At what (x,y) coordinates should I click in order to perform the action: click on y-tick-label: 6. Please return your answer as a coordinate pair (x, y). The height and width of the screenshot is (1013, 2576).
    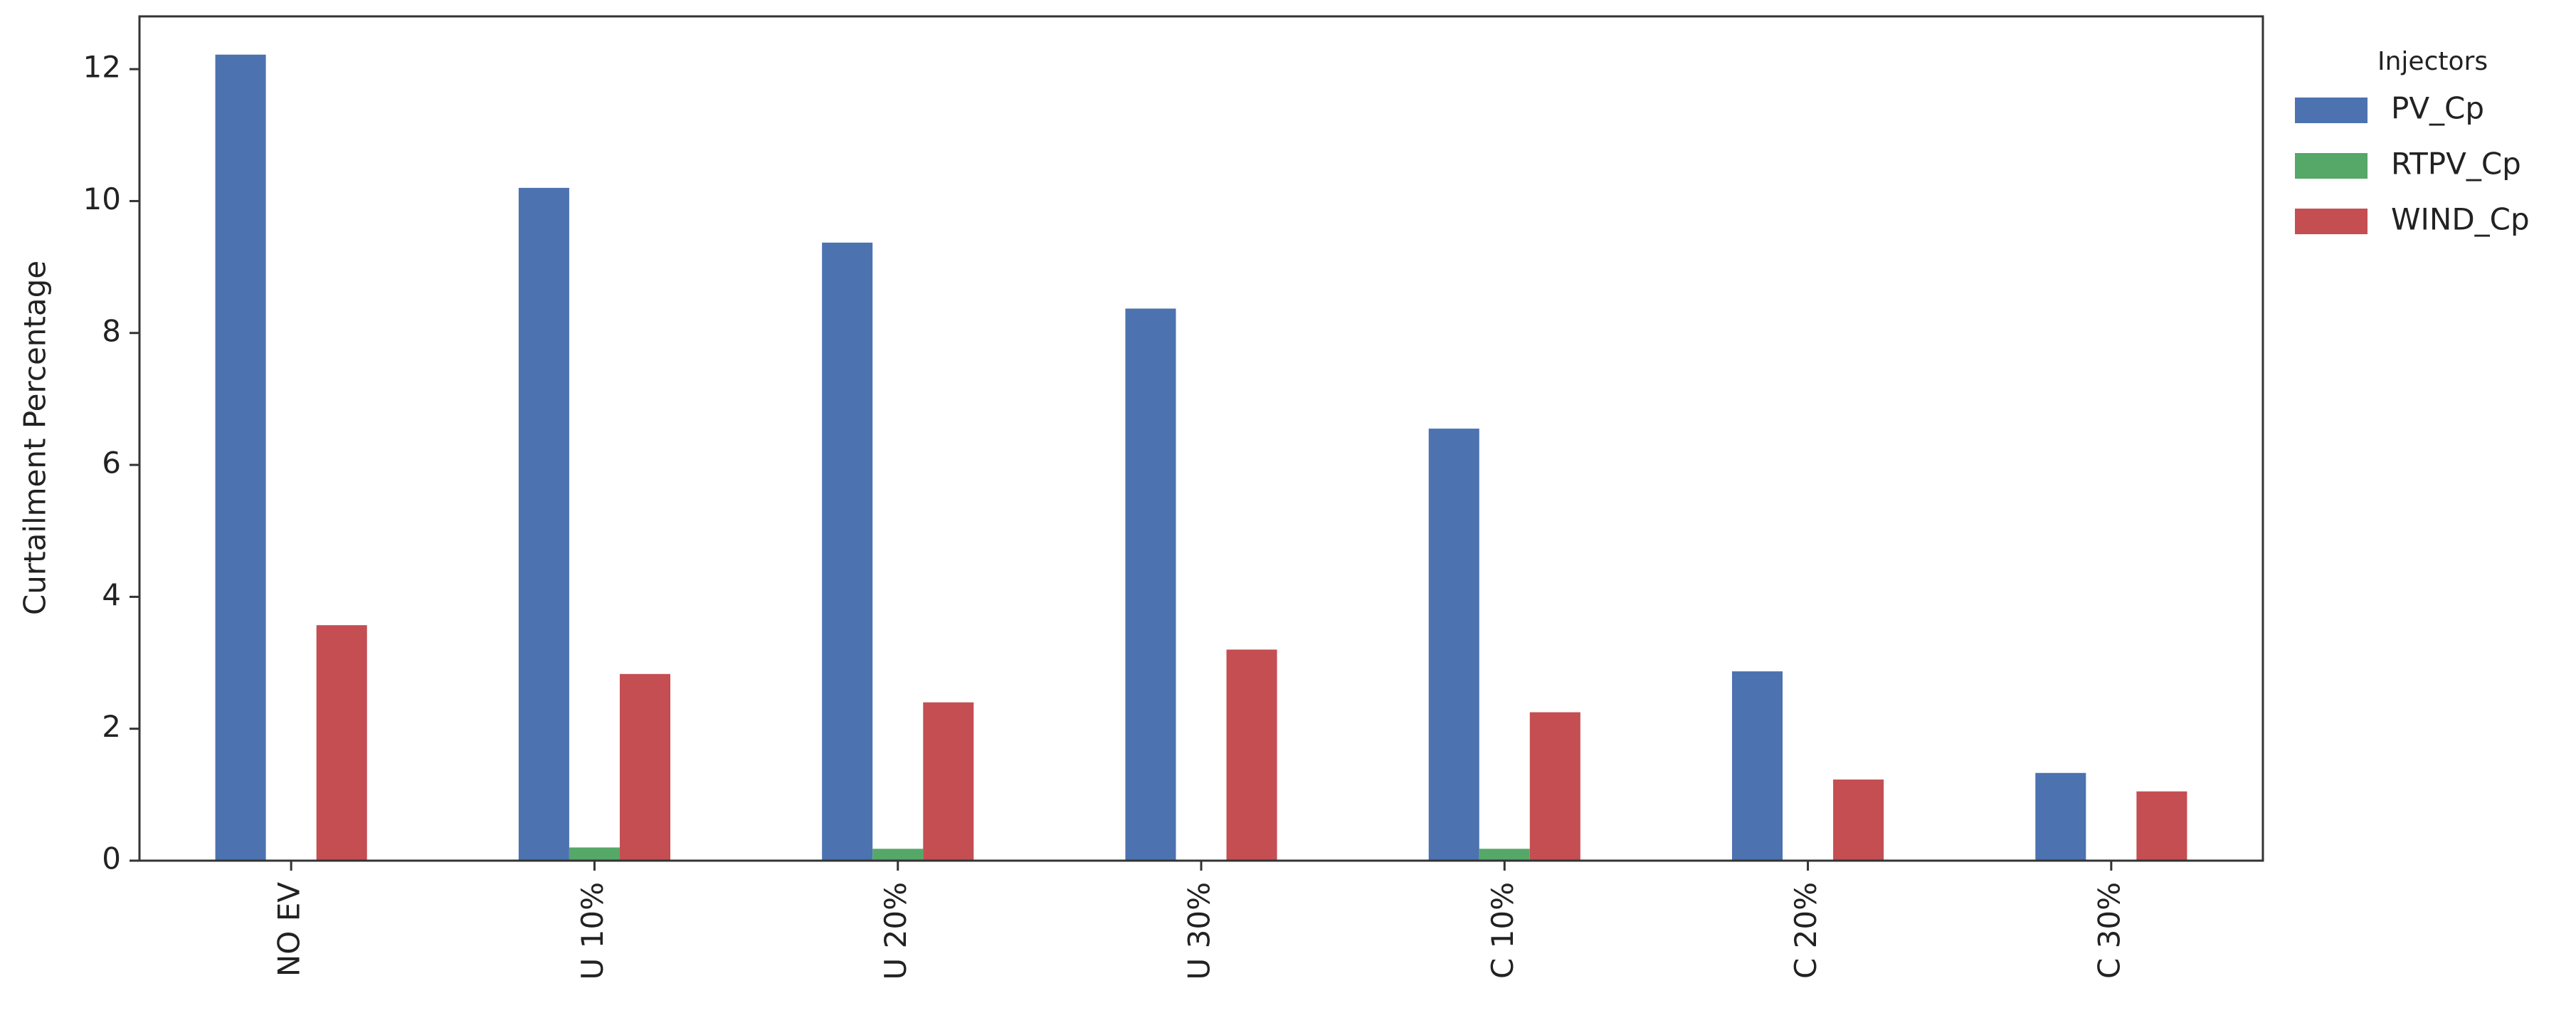
    Looking at the image, I should click on (112, 463).